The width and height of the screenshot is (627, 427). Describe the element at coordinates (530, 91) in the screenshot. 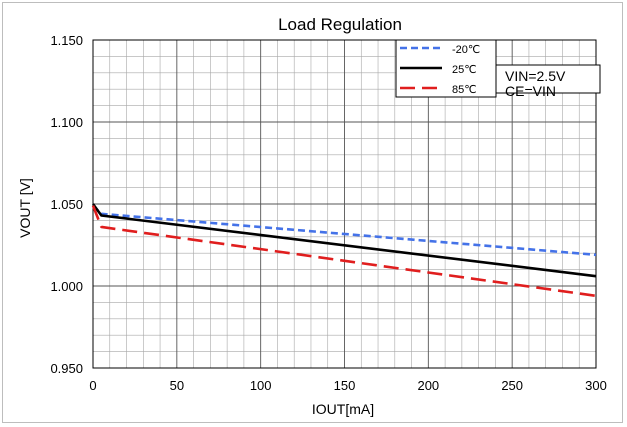

I see `condition-ce: CE=VIN` at that location.